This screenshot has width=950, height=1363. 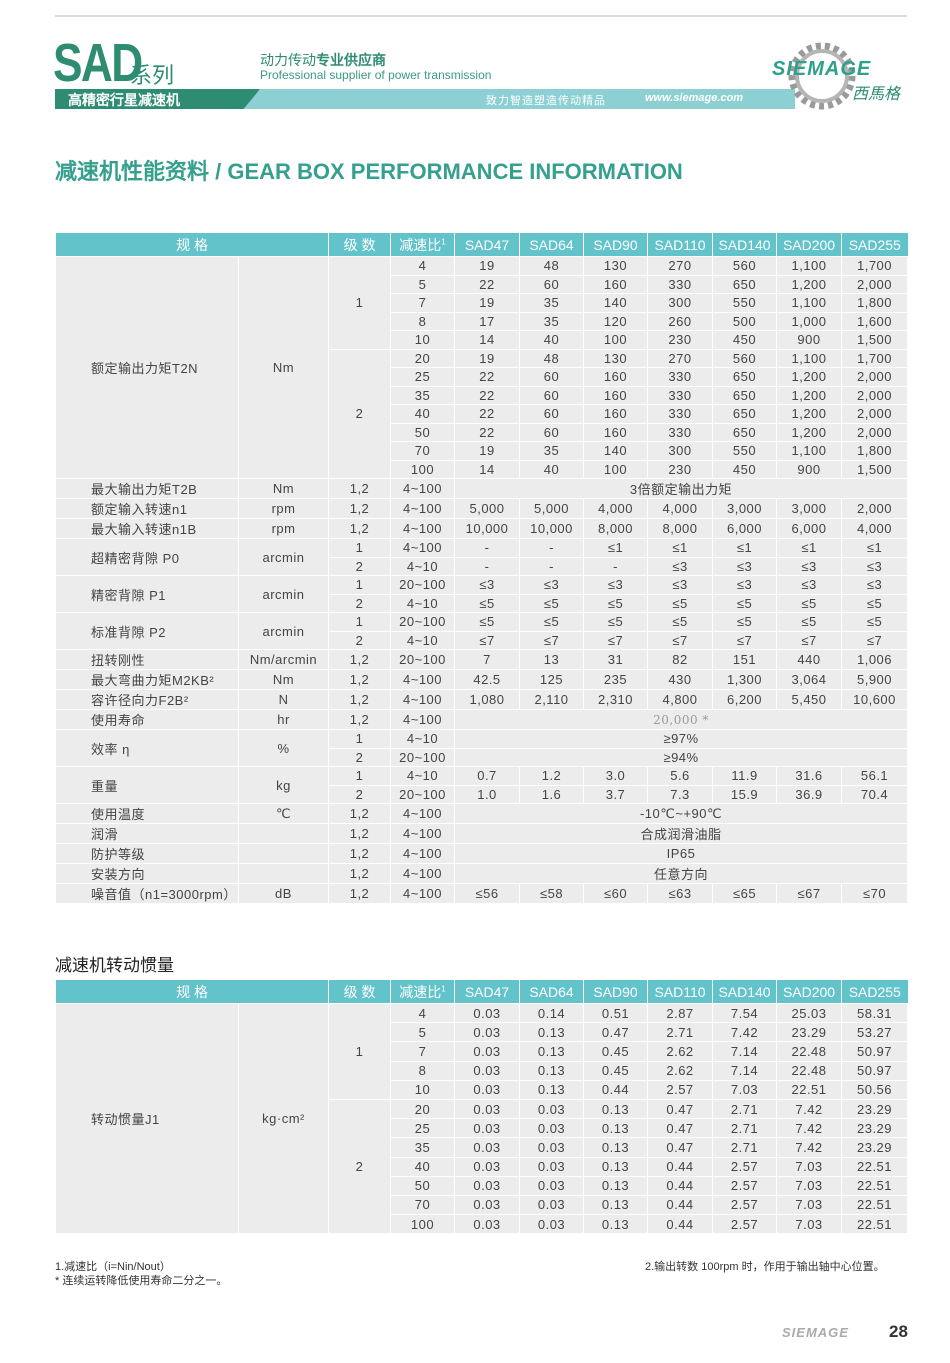 I want to click on value-cell: 1,100, so click(x=809, y=266).